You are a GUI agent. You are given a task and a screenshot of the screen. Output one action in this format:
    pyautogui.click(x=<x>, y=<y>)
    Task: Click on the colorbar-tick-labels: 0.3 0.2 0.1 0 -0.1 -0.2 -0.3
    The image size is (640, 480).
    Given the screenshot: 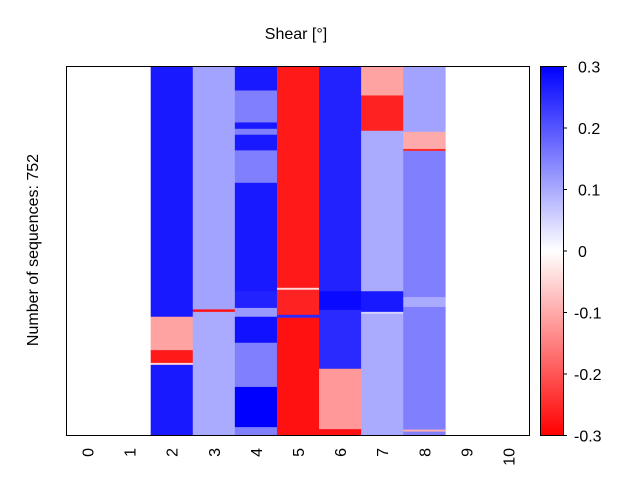 What is the action you would take?
    pyautogui.click(x=582, y=253)
    